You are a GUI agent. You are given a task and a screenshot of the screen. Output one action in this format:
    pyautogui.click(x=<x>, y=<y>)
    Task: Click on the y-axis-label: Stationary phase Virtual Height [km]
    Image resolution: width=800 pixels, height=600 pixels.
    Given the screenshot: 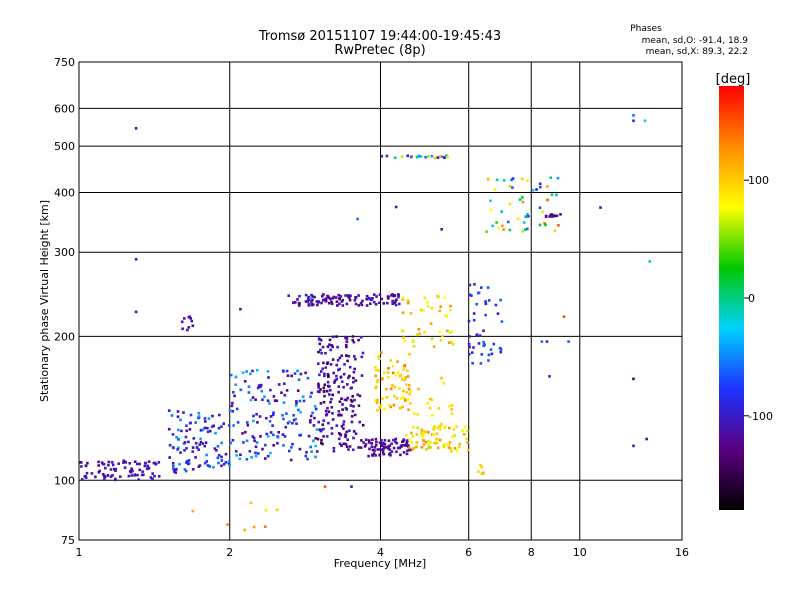 What is the action you would take?
    pyautogui.click(x=44, y=301)
    